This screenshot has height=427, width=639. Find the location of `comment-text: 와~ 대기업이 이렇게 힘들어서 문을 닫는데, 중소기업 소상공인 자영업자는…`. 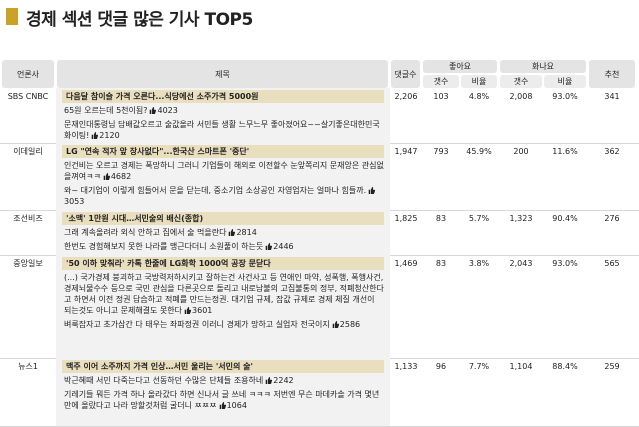

comment-text: 와~ 대기업이 이렇게 힘들어서 문을 닫는데, 중소기업 소상공인 자영업자는… is located at coordinates (215, 190).